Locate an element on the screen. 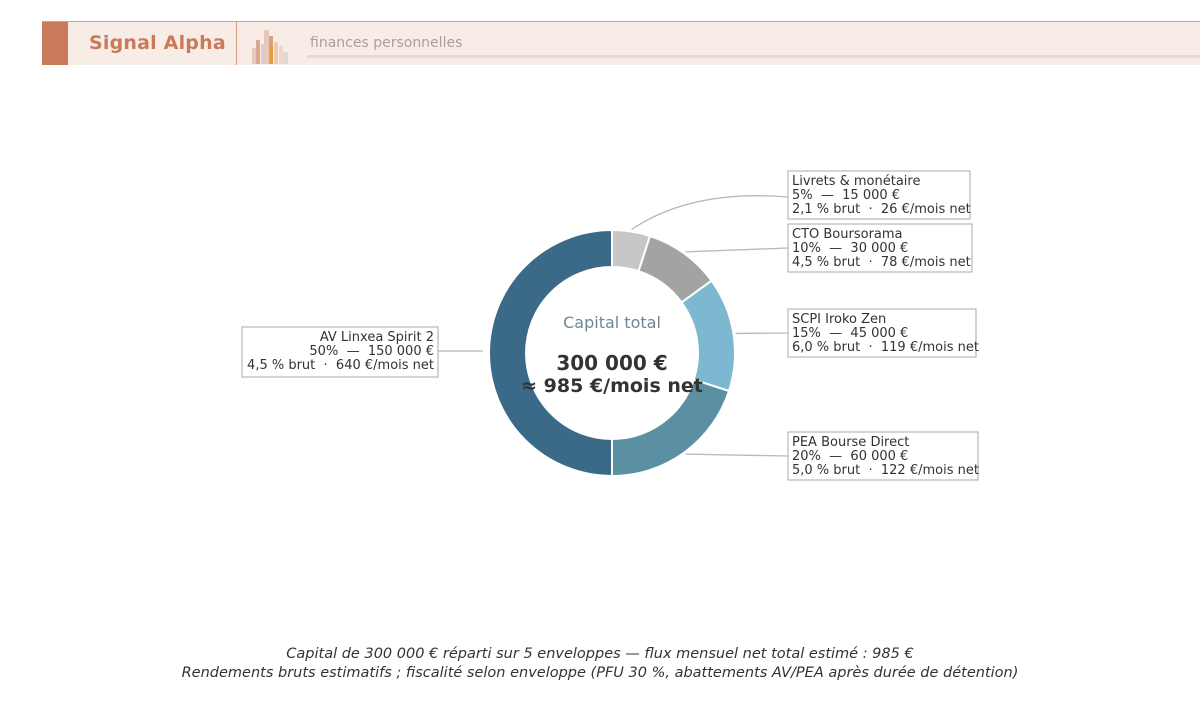 The width and height of the screenshot is (1200, 721). slice-label-share: 15% — 45 000 € is located at coordinates (850, 333).